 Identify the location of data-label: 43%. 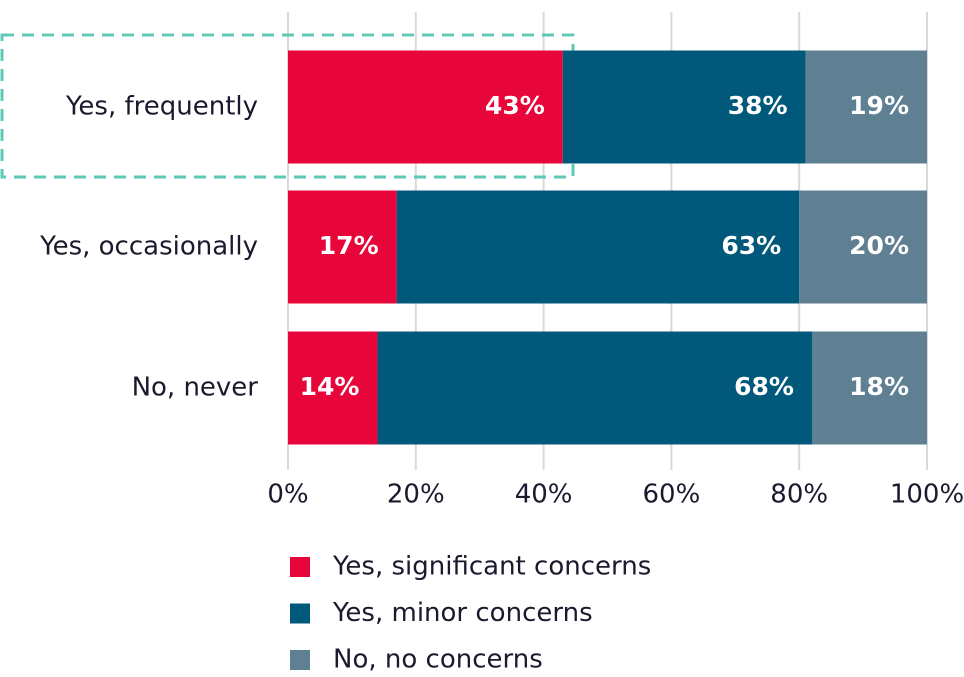
(515, 105).